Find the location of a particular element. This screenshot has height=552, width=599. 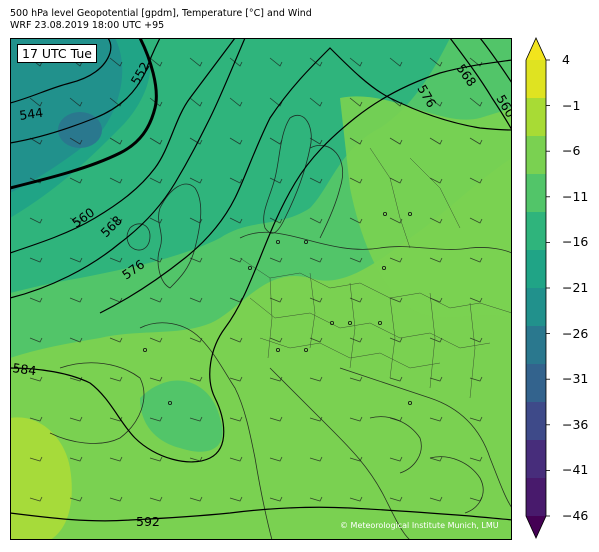

temperature-fill-warm is located at coordinates (41, 478).